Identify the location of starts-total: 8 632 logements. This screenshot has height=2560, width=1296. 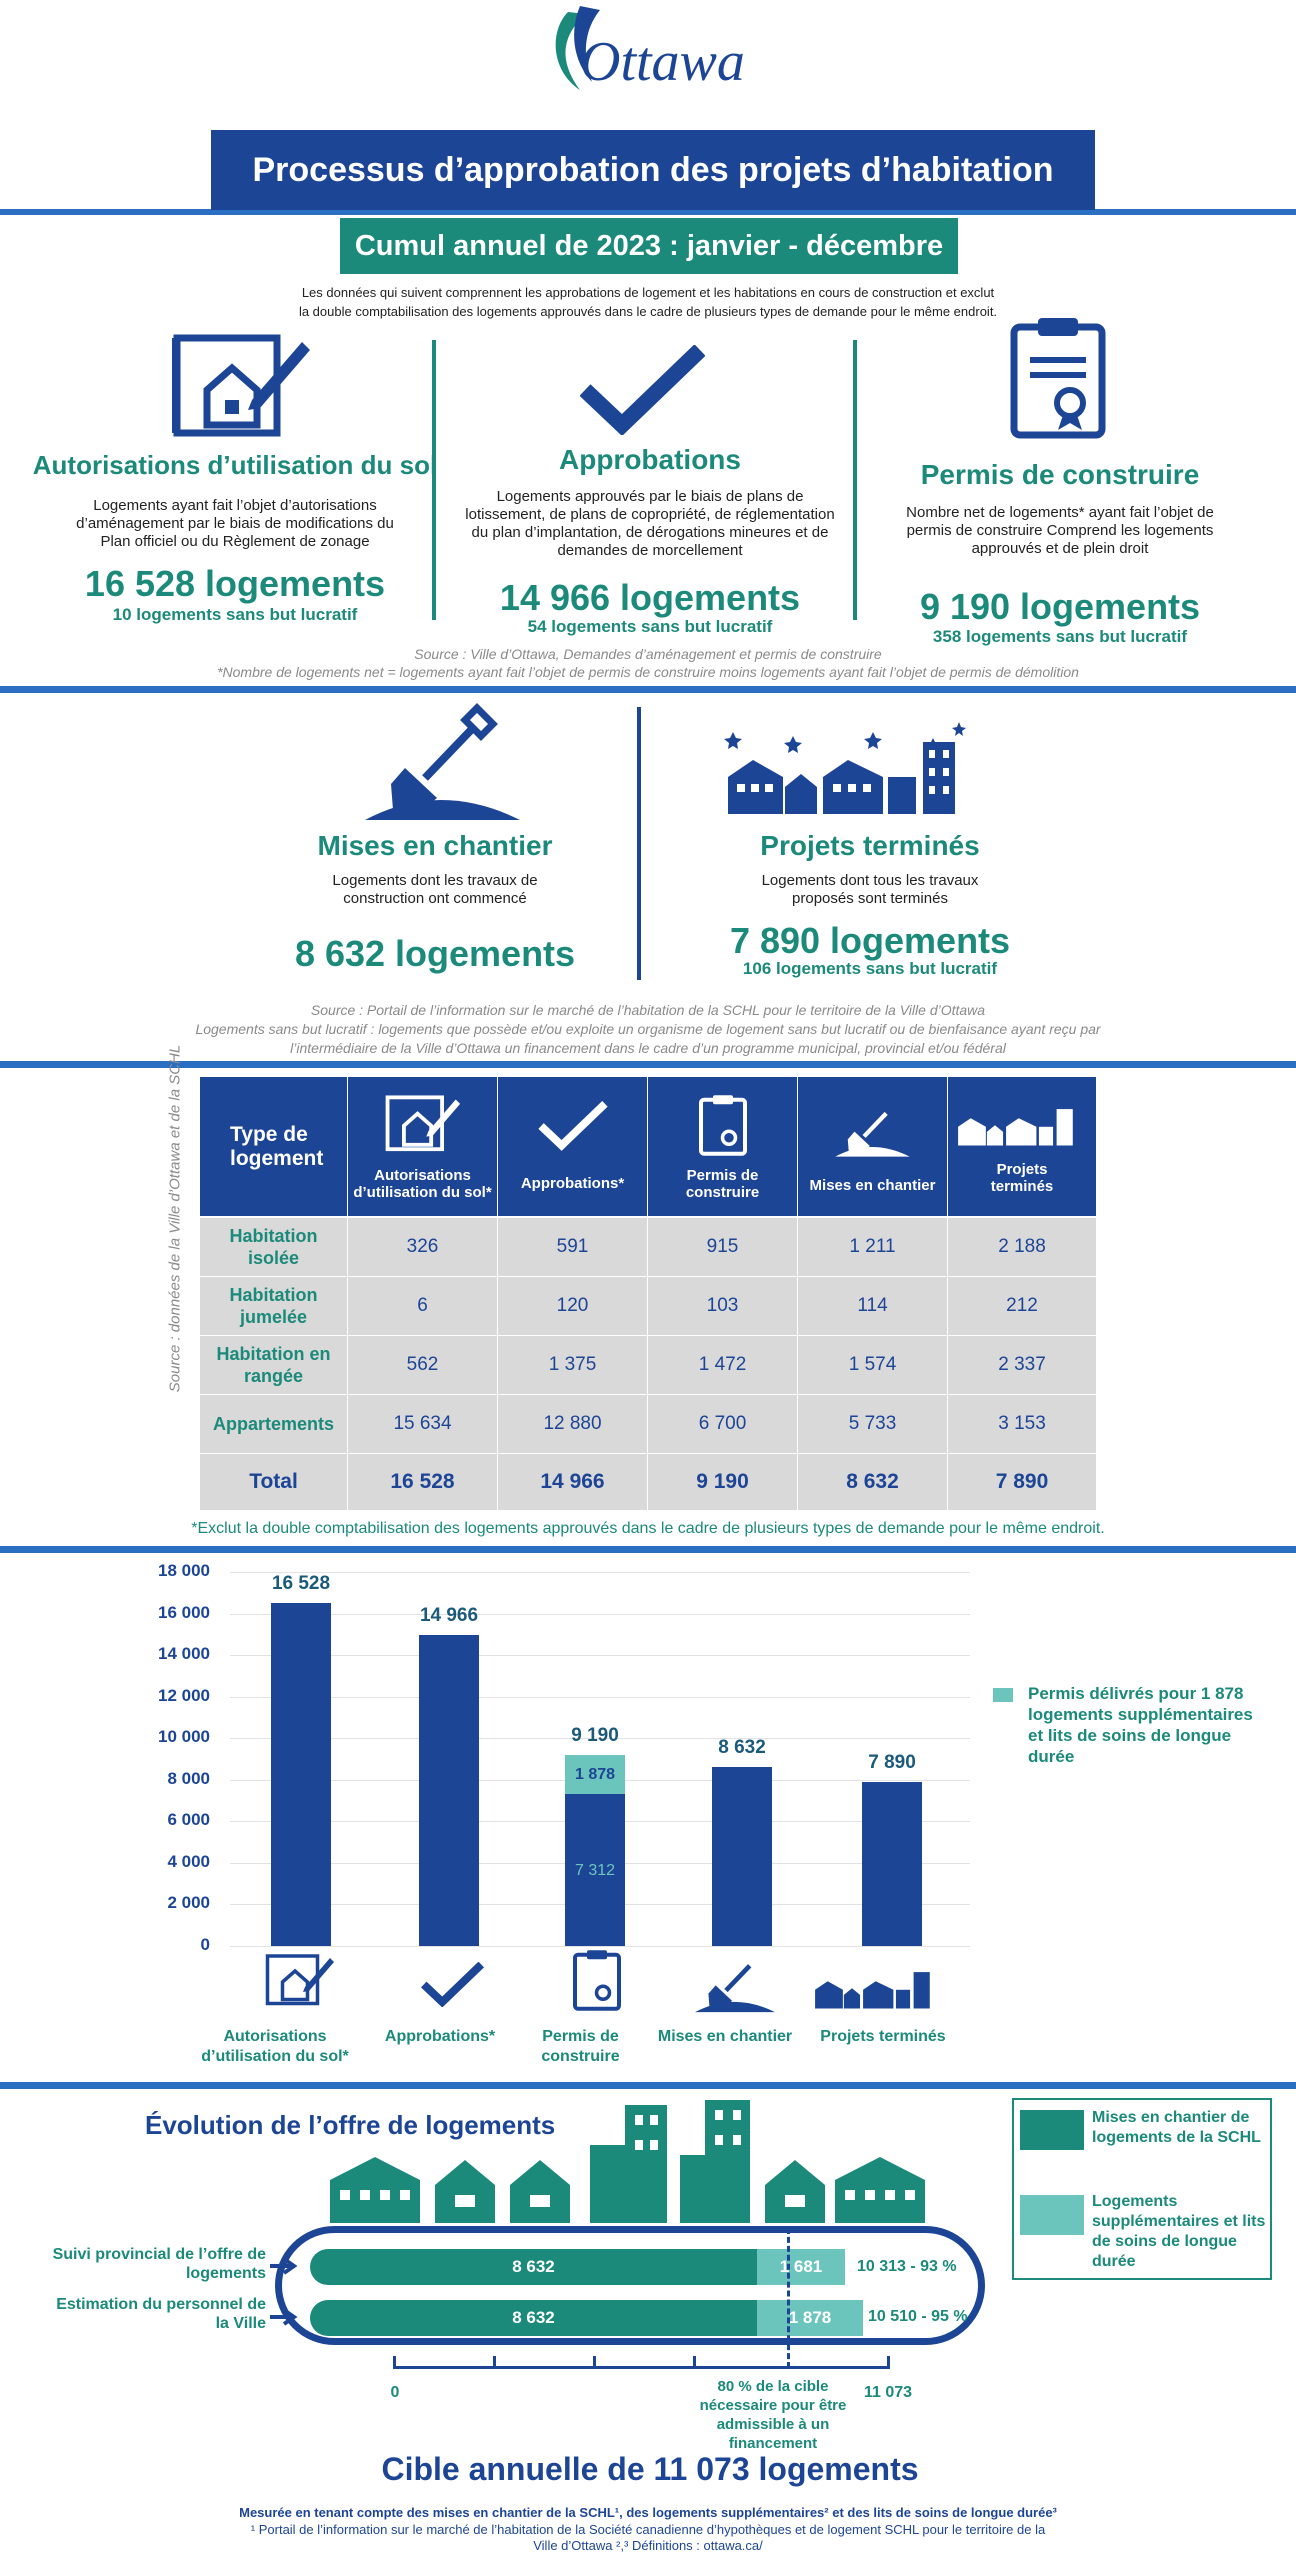
(435, 953).